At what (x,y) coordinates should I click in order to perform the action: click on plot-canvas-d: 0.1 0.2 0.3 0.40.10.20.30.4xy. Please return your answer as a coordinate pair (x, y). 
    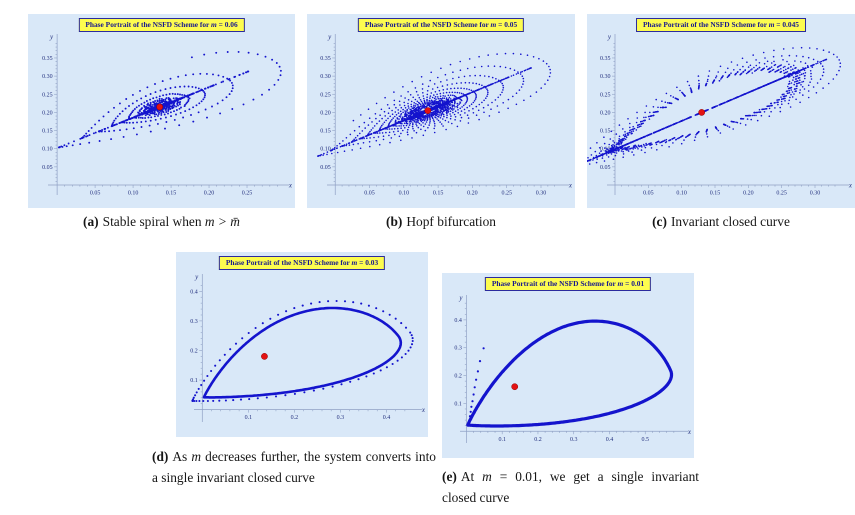
    Looking at the image, I should click on (308, 347).